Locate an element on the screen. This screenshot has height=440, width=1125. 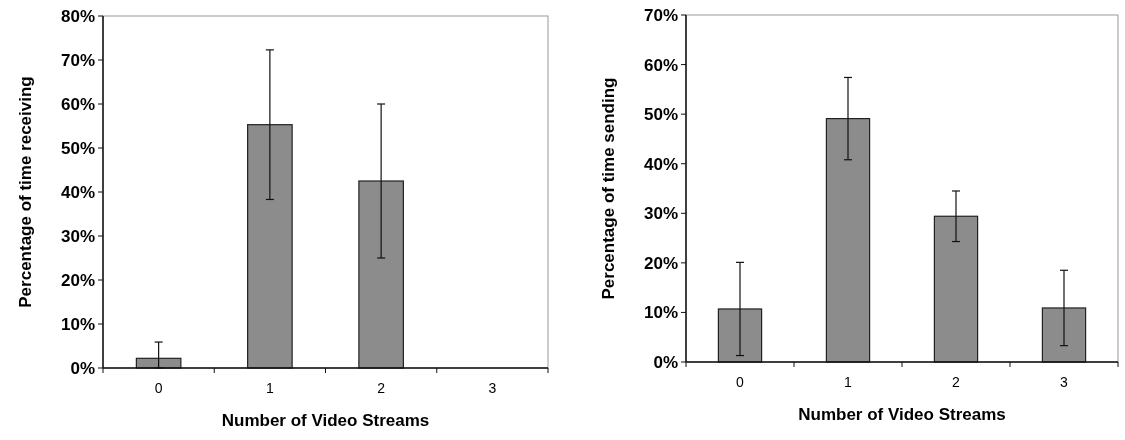
y-axis-title: Percentage of time receiving is located at coordinates (25, 192).